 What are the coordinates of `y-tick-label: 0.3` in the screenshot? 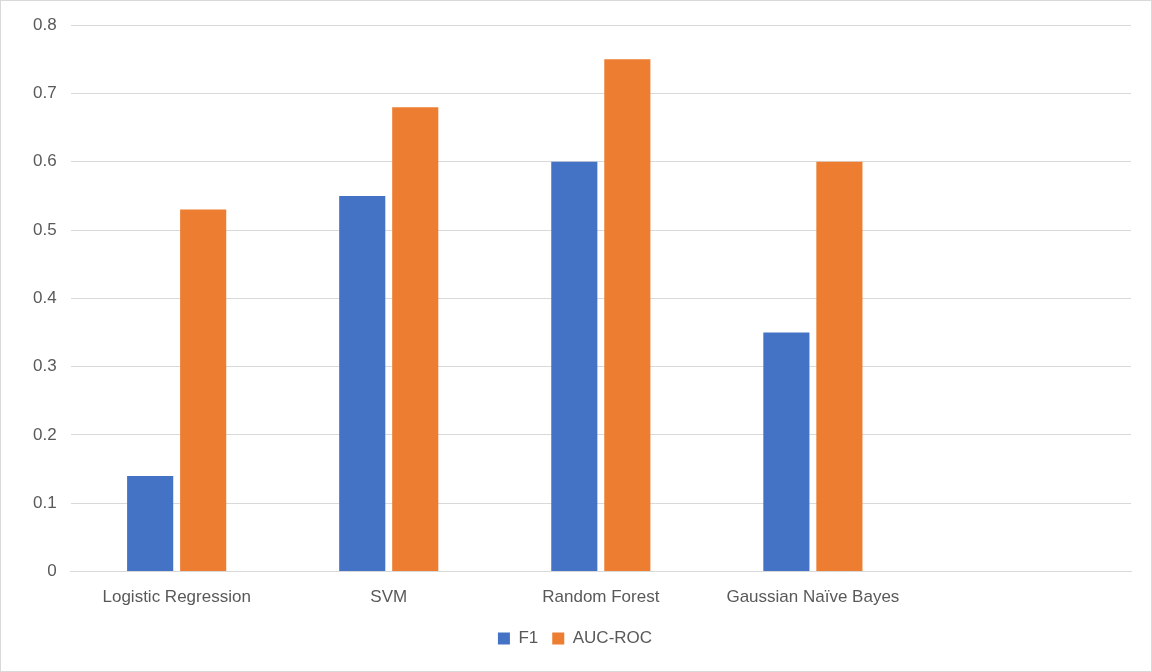 It's located at (44, 366).